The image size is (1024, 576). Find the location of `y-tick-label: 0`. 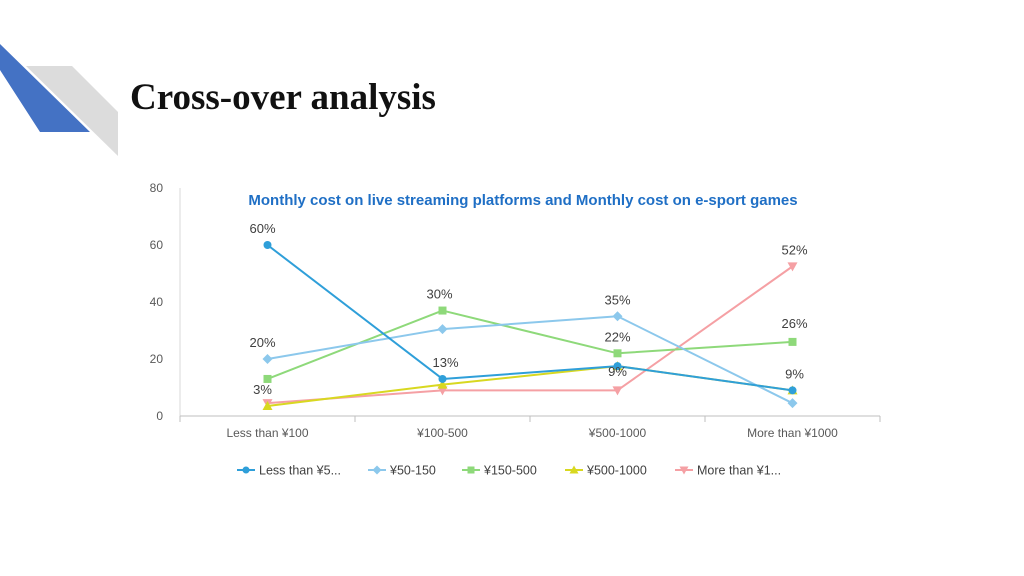

y-tick-label: 0 is located at coordinates (159, 416).